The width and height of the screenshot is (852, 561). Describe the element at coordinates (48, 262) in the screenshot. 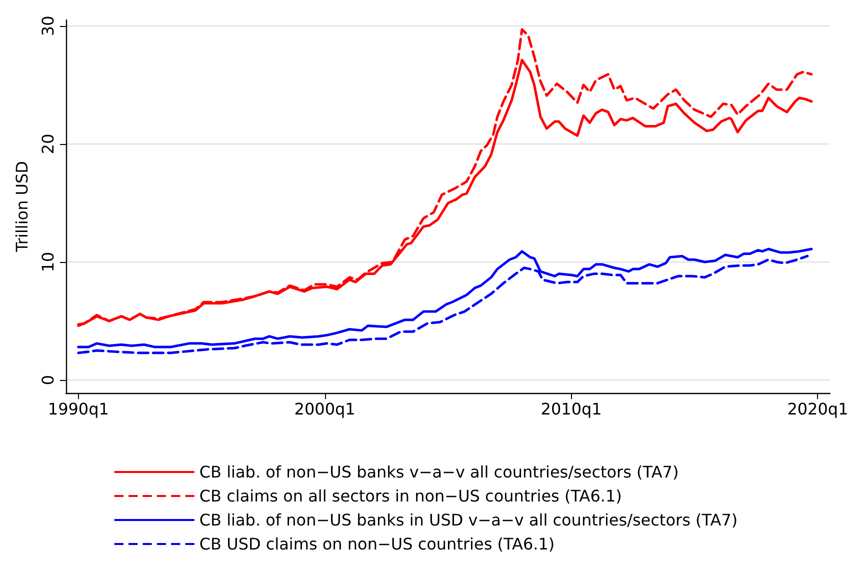

I see `y-tick-label: 10` at that location.